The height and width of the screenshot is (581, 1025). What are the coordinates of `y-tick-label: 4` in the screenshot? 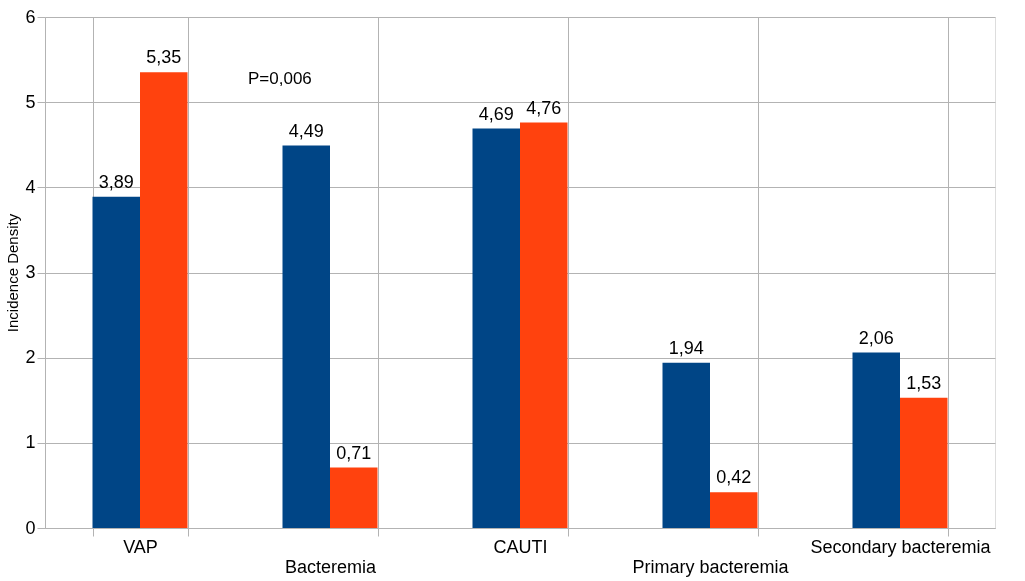 It's located at (30, 186).